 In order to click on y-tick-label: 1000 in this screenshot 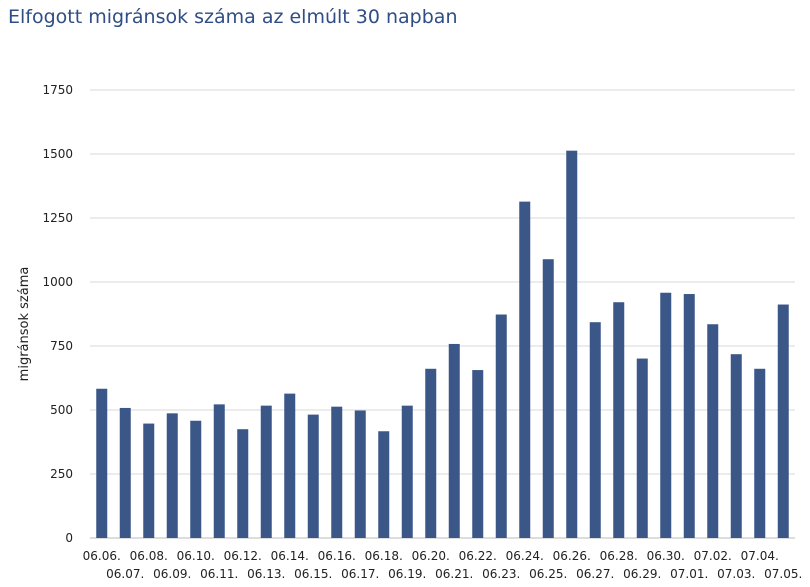, I will do `click(57, 282)`.